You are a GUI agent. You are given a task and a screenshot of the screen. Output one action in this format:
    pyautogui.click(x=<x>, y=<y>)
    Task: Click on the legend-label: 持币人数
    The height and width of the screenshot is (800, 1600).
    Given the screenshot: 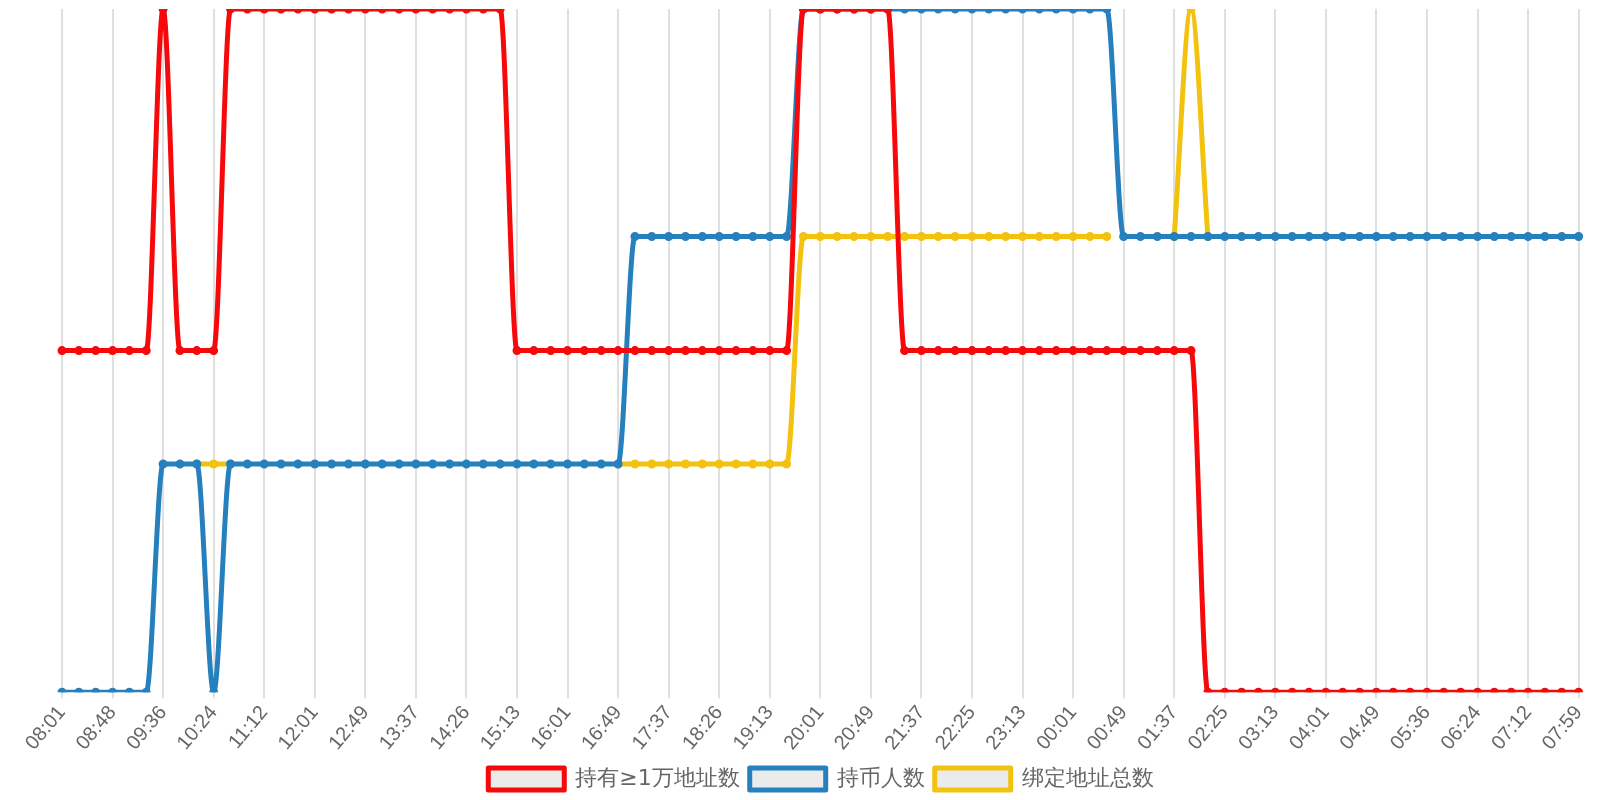 What is the action you would take?
    pyautogui.click(x=880, y=777)
    